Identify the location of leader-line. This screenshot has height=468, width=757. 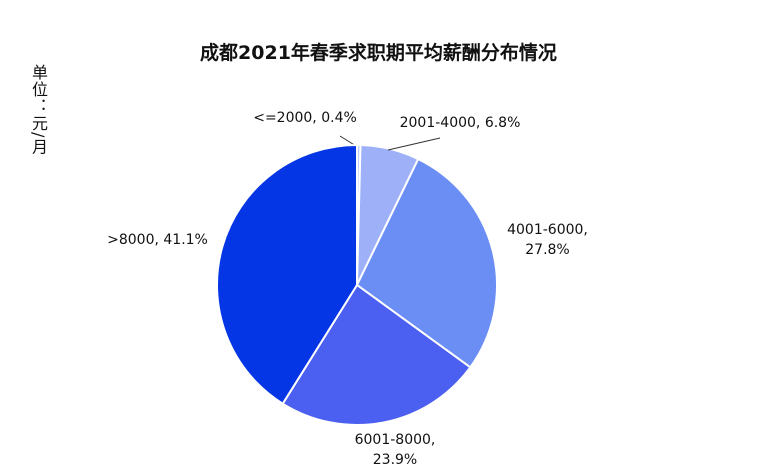
(414, 144).